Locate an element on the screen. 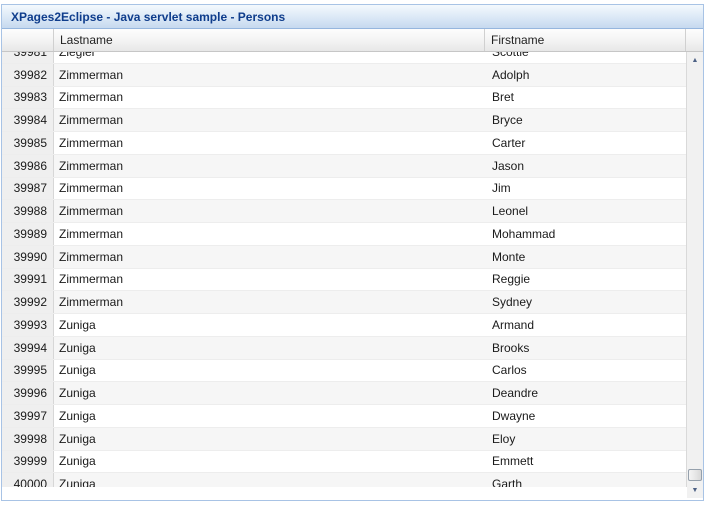 The image size is (706, 507). table-row: 40000 Zuniga Garth is located at coordinates (344, 480).